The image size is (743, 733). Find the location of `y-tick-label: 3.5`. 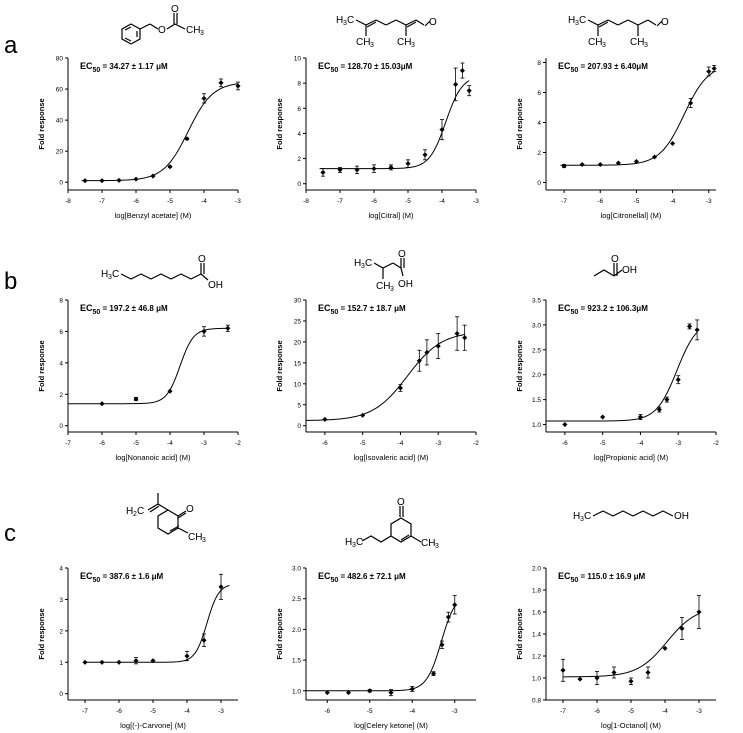

y-tick-label: 3.5 is located at coordinates (536, 301).